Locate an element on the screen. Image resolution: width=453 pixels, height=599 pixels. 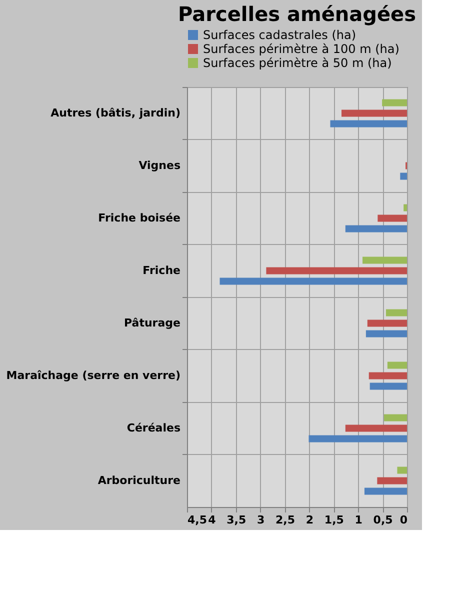
x-tick-label: 3,5 is located at coordinates (236, 520).